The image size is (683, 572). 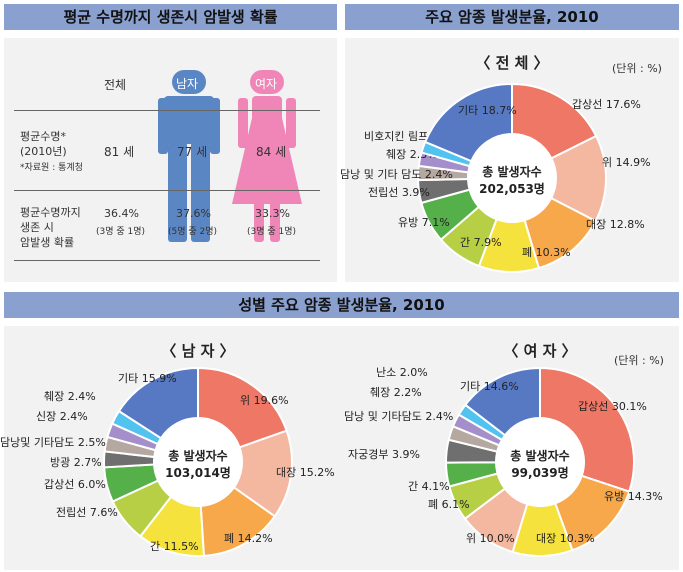 I want to click on slice-label: 기타 14.6%, so click(x=489, y=386).